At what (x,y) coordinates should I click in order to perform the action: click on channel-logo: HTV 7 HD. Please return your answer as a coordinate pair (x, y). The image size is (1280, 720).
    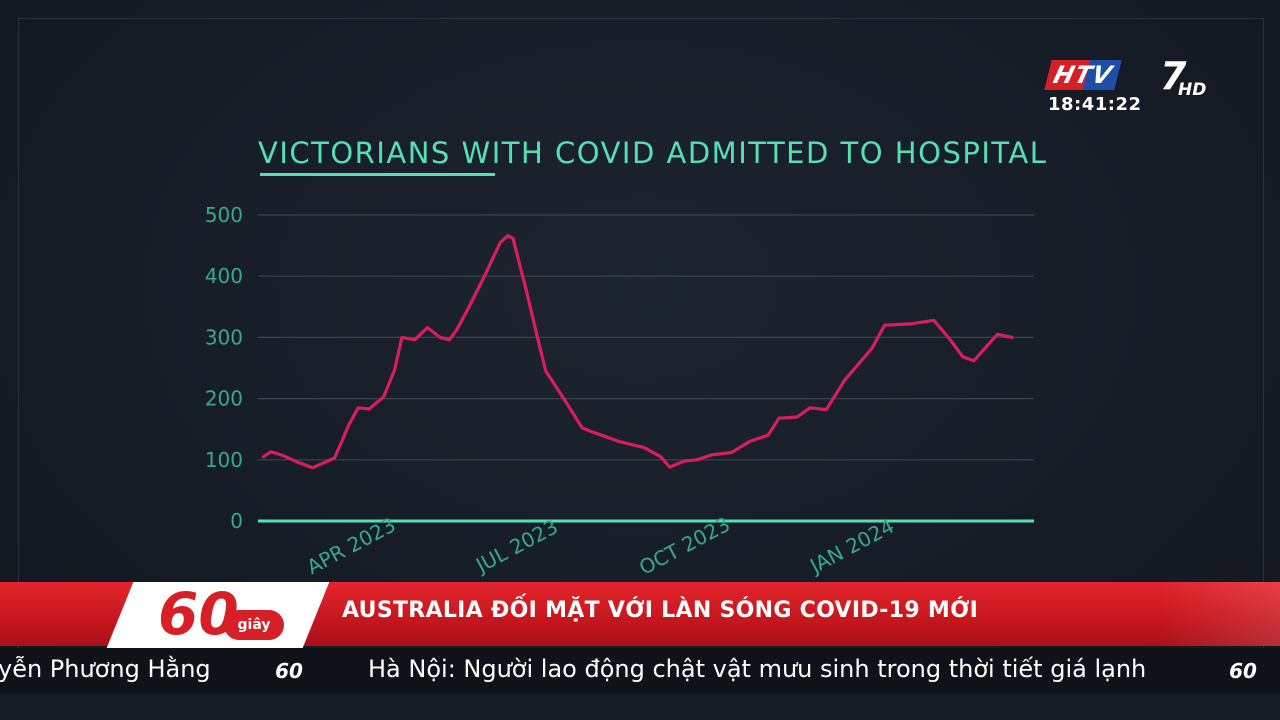
    Looking at the image, I should click on (1125, 86).